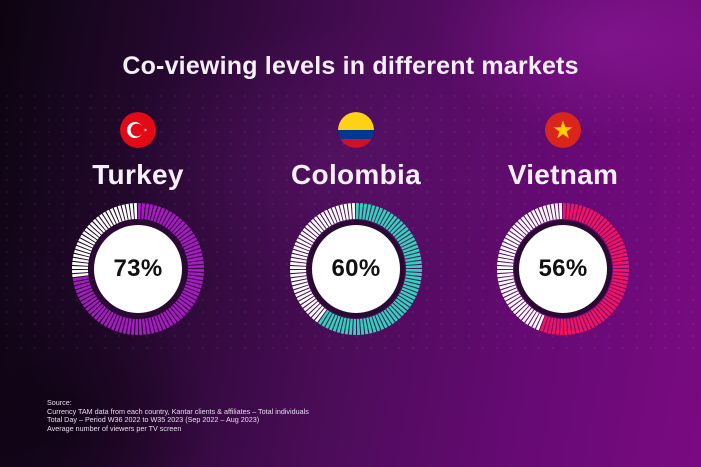  I want to click on market-name: Turkey, so click(138, 174).